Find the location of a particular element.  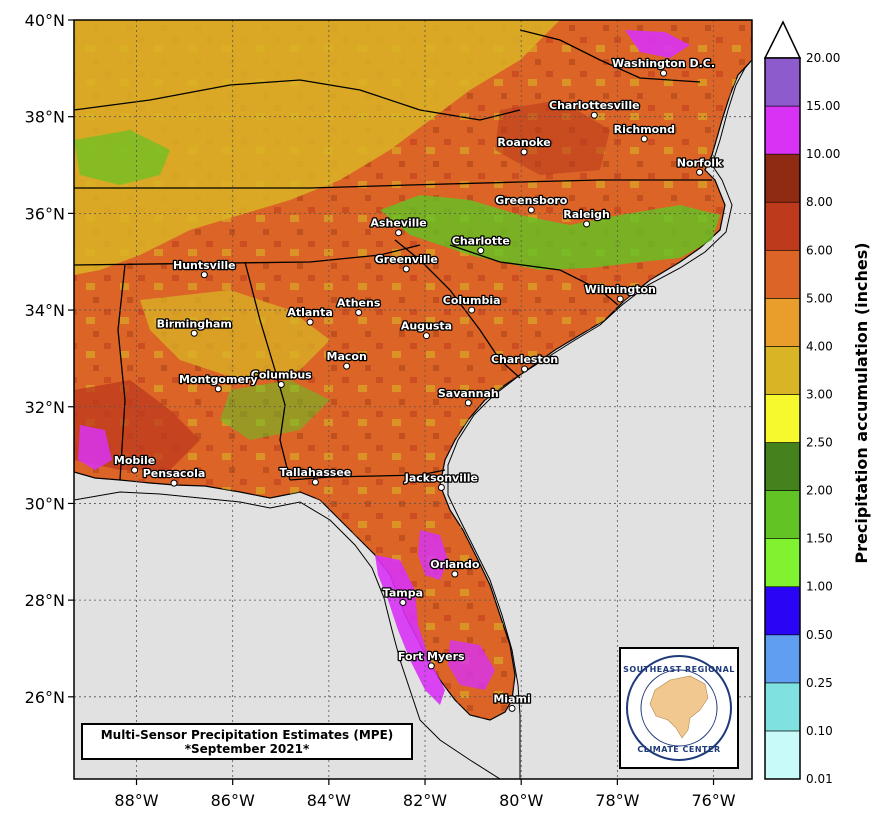

red-region-carolinas is located at coordinates (552, 137).